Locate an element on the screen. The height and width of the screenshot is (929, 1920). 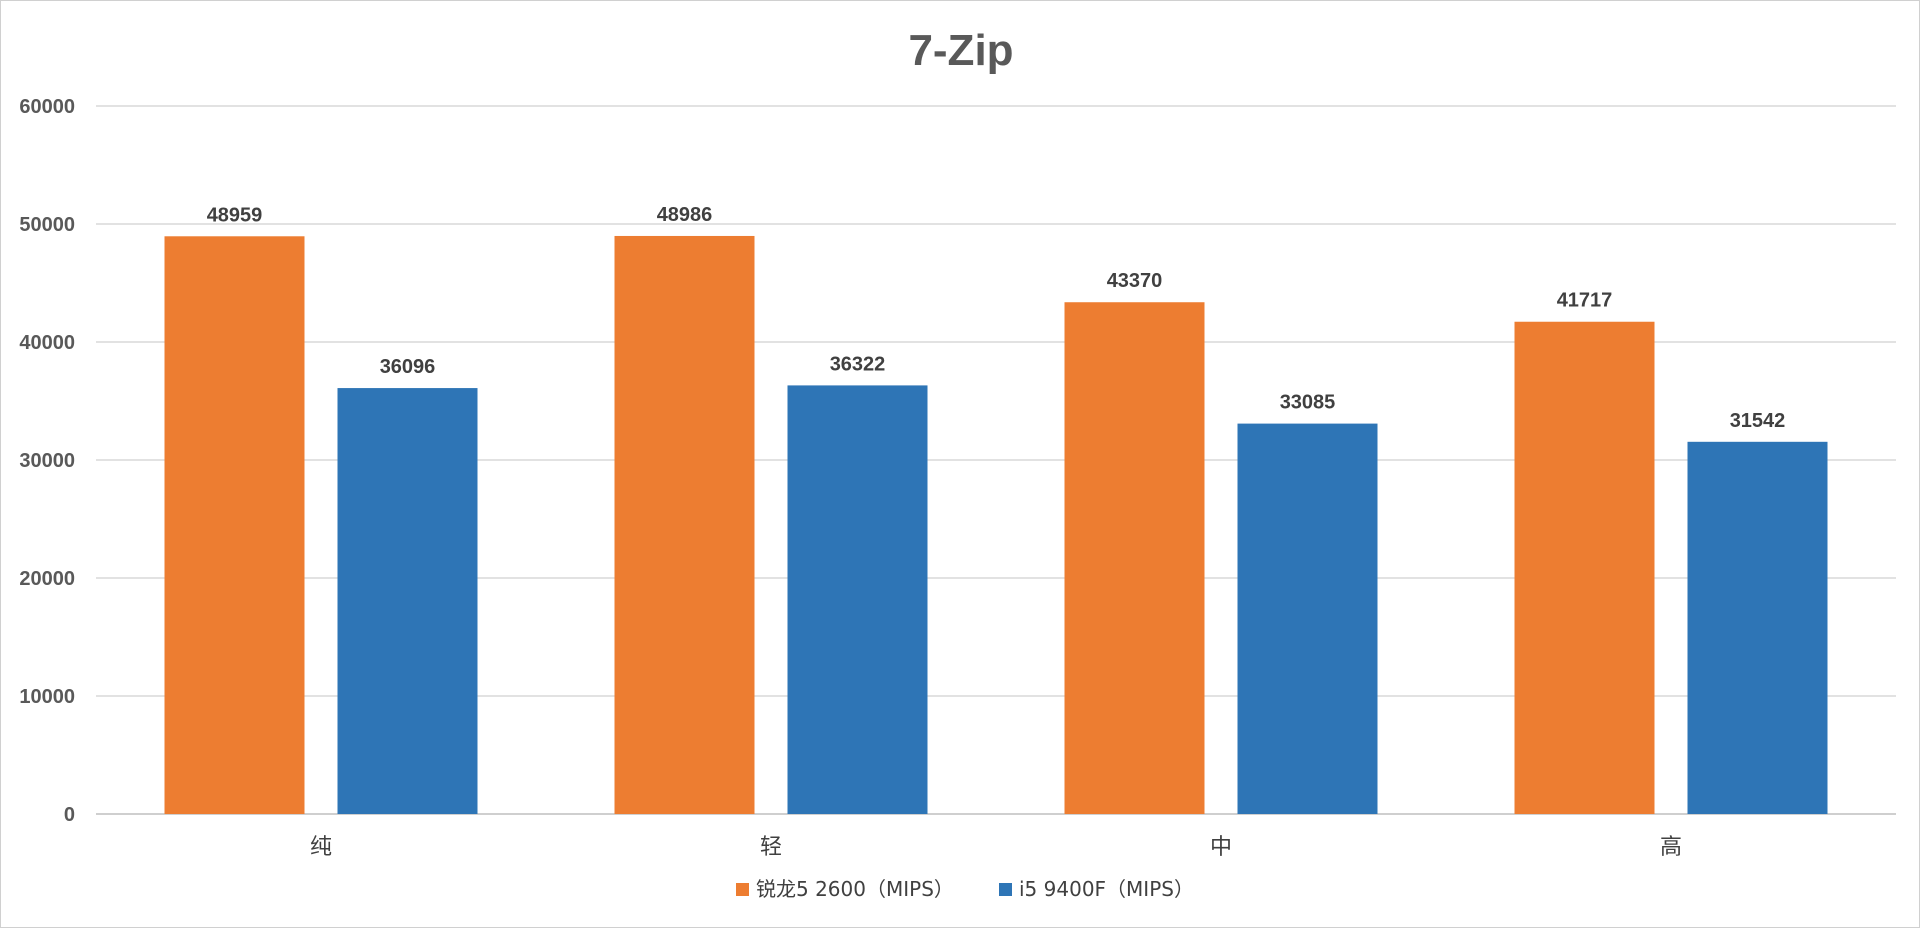
chart-title: 7-Zip is located at coordinates (960, 50).